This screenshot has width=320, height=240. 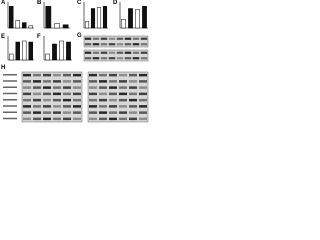 What do you see at coordinates (3, 37) in the screenshot?
I see `panel-label: E` at bounding box center [3, 37].